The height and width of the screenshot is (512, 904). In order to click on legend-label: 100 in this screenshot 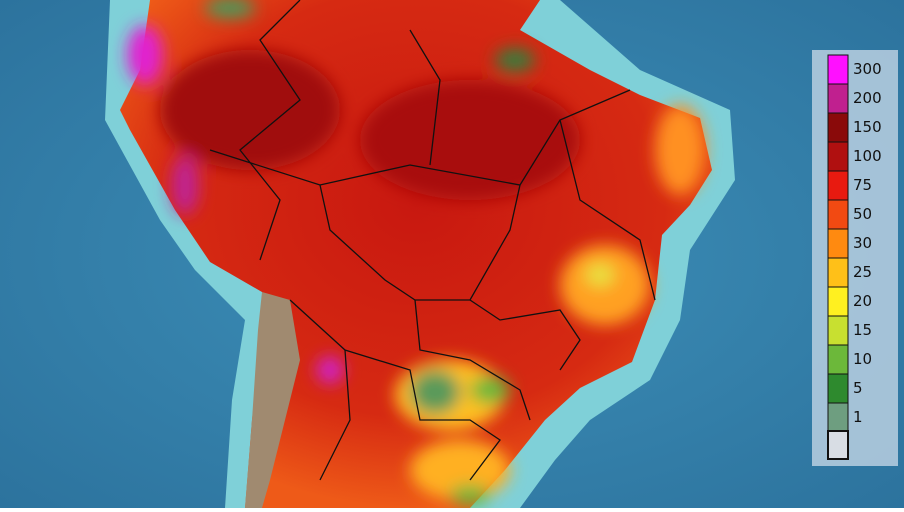, I will do `click(867, 156)`.